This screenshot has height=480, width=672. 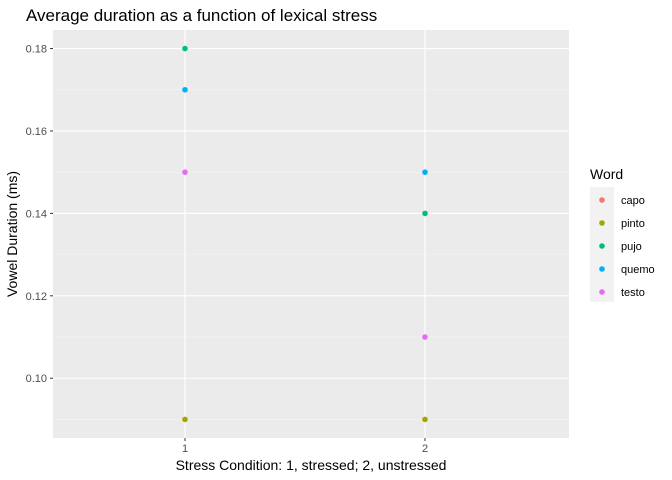 I want to click on y-tick-label: 0.16, so click(x=36, y=132).